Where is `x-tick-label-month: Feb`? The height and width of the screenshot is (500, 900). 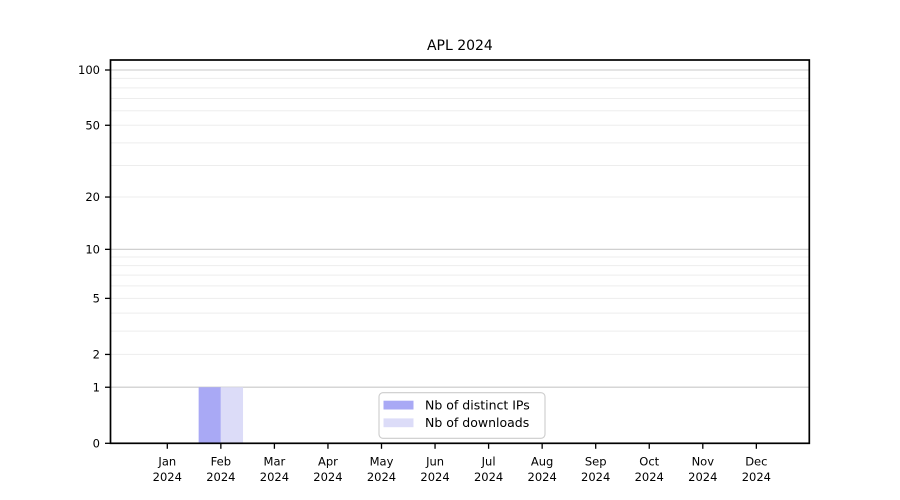
x-tick-label-month: Feb is located at coordinates (221, 462).